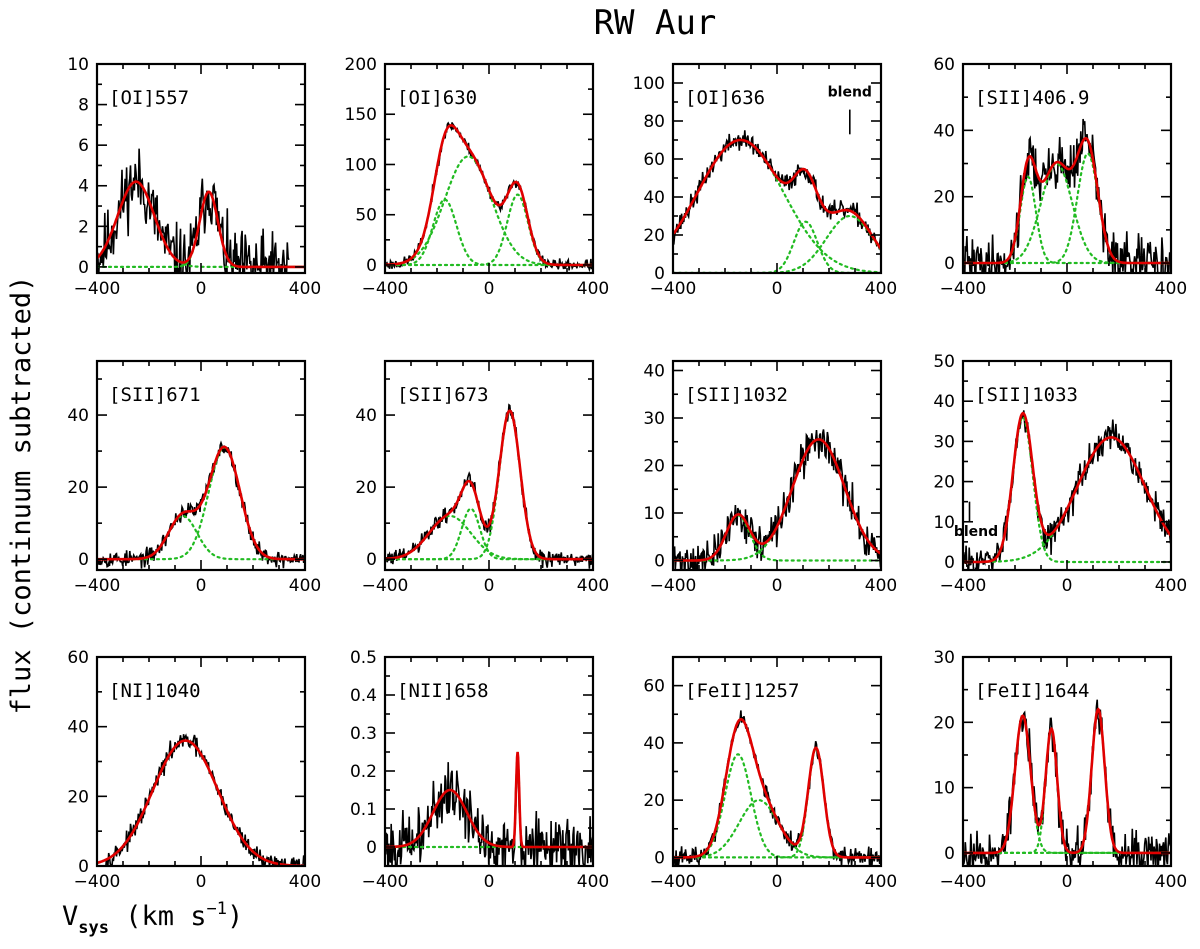  I want to click on y-tick-label: 0.1, so click(363, 810).